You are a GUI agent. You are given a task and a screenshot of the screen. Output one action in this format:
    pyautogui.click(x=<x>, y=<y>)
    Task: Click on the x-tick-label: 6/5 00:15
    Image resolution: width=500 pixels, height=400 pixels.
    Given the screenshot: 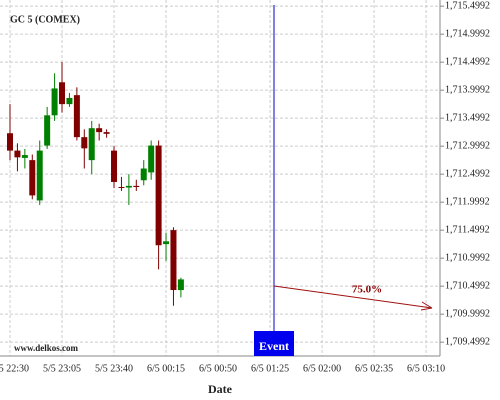 What is the action you would take?
    pyautogui.click(x=166, y=368)
    